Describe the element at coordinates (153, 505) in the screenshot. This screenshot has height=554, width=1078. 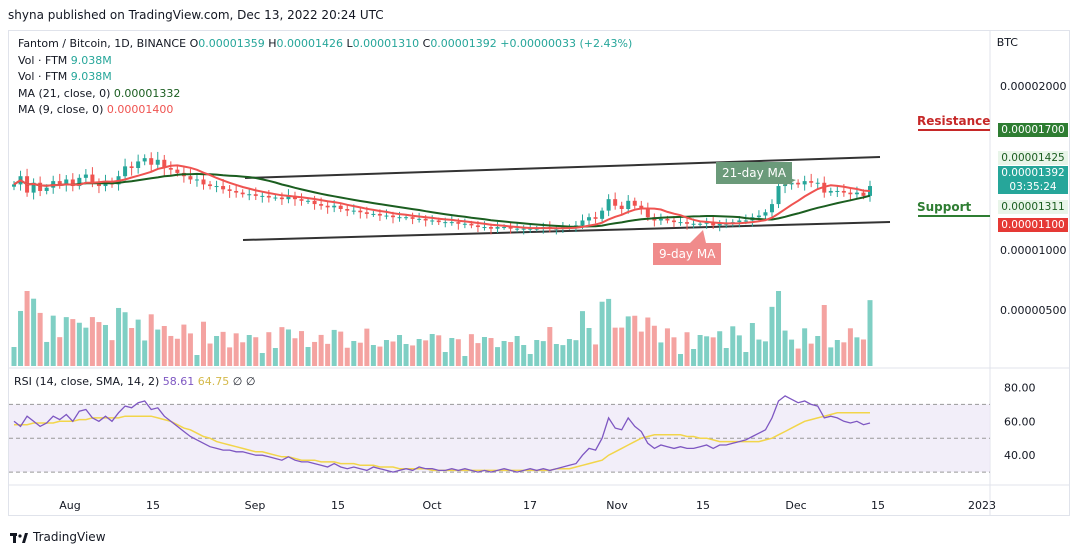
I see `x-tick-label: 15` at that location.